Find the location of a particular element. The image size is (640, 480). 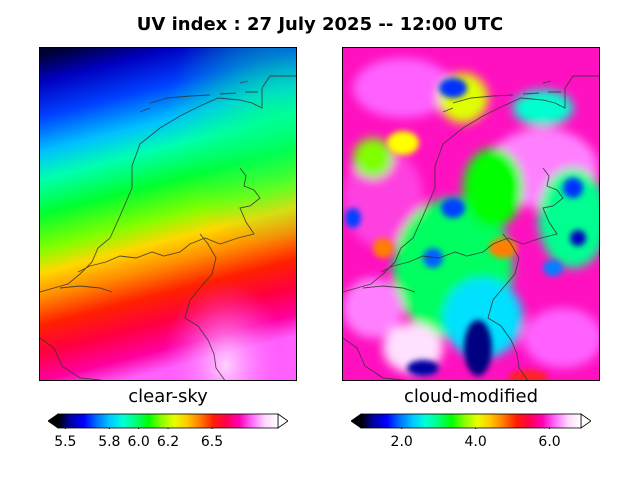

colorbar-tick-label: 2.0 is located at coordinates (401, 442).